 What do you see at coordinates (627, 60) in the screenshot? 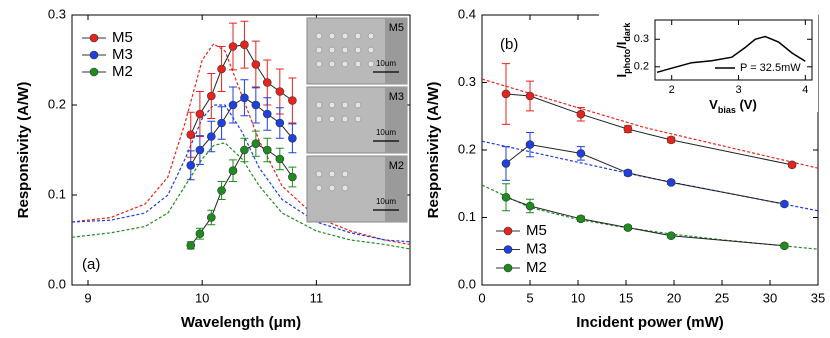
I see `label-part: photo` at bounding box center [627, 60].